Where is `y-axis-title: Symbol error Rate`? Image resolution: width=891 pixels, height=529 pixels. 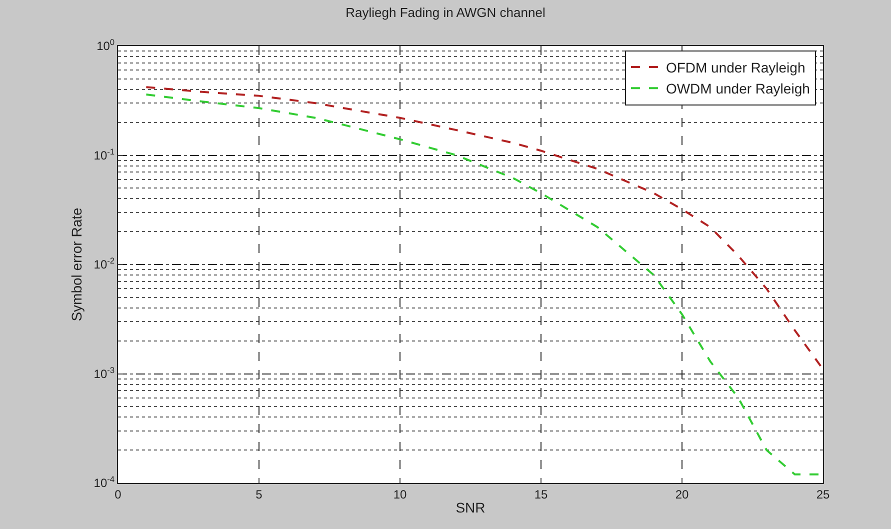
y-axis-title: Symbol error Rate is located at coordinates (76, 264).